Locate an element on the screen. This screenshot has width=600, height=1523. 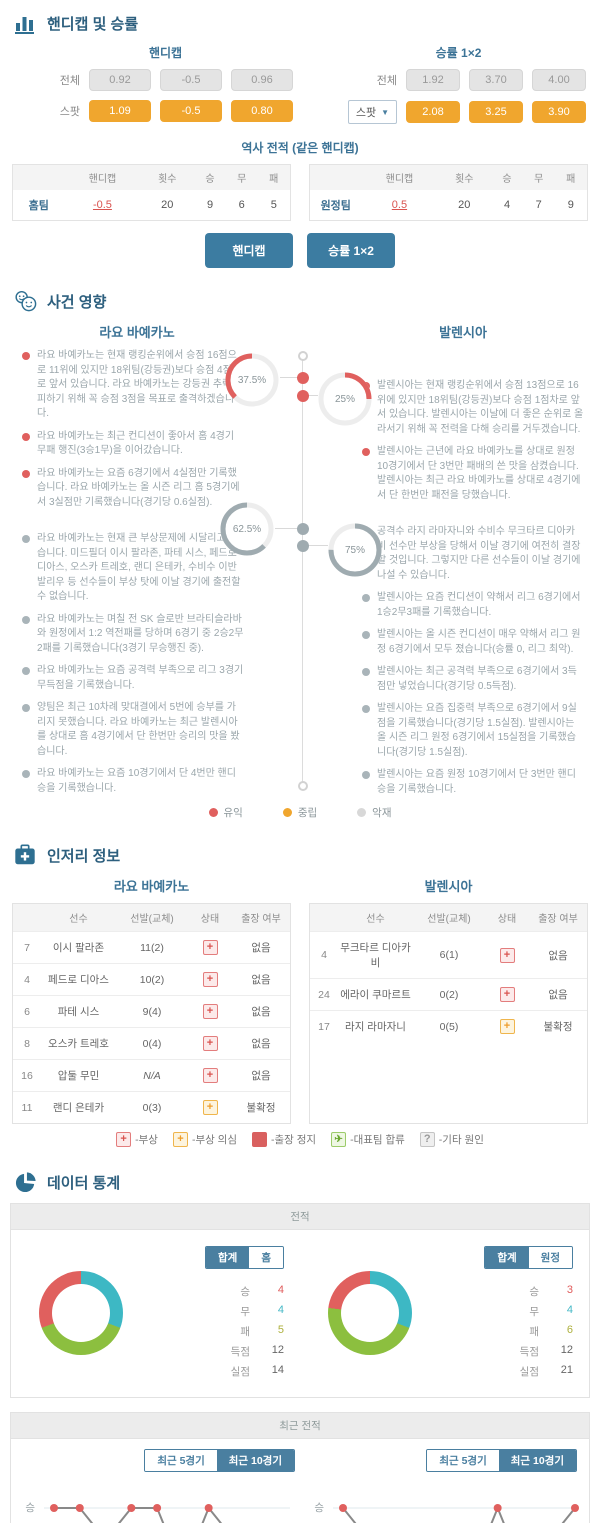
injury-status-icon: + is located at coordinates (210, 1043).